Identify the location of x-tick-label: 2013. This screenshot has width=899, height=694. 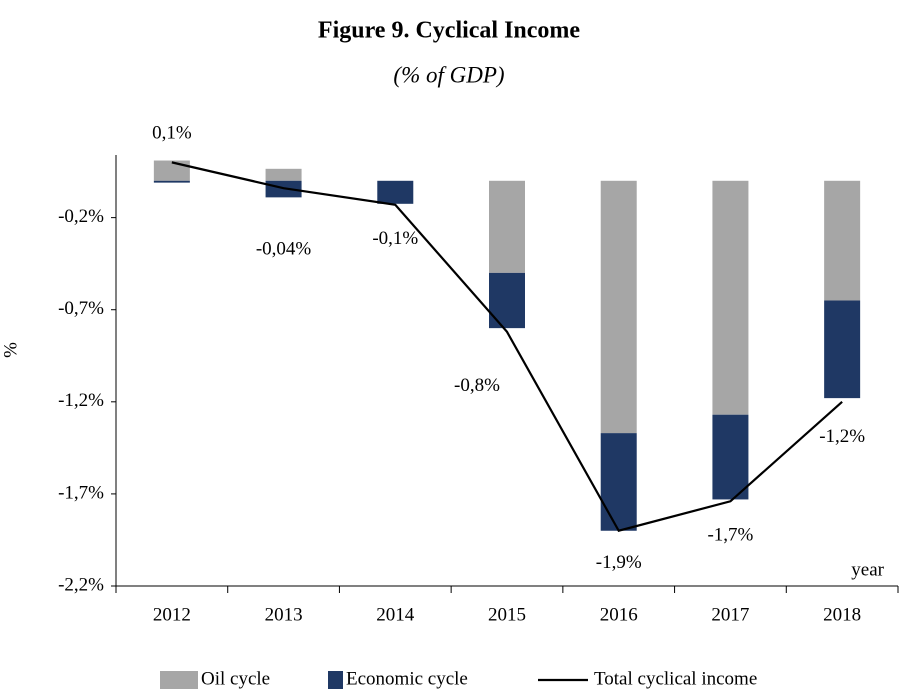
(284, 614).